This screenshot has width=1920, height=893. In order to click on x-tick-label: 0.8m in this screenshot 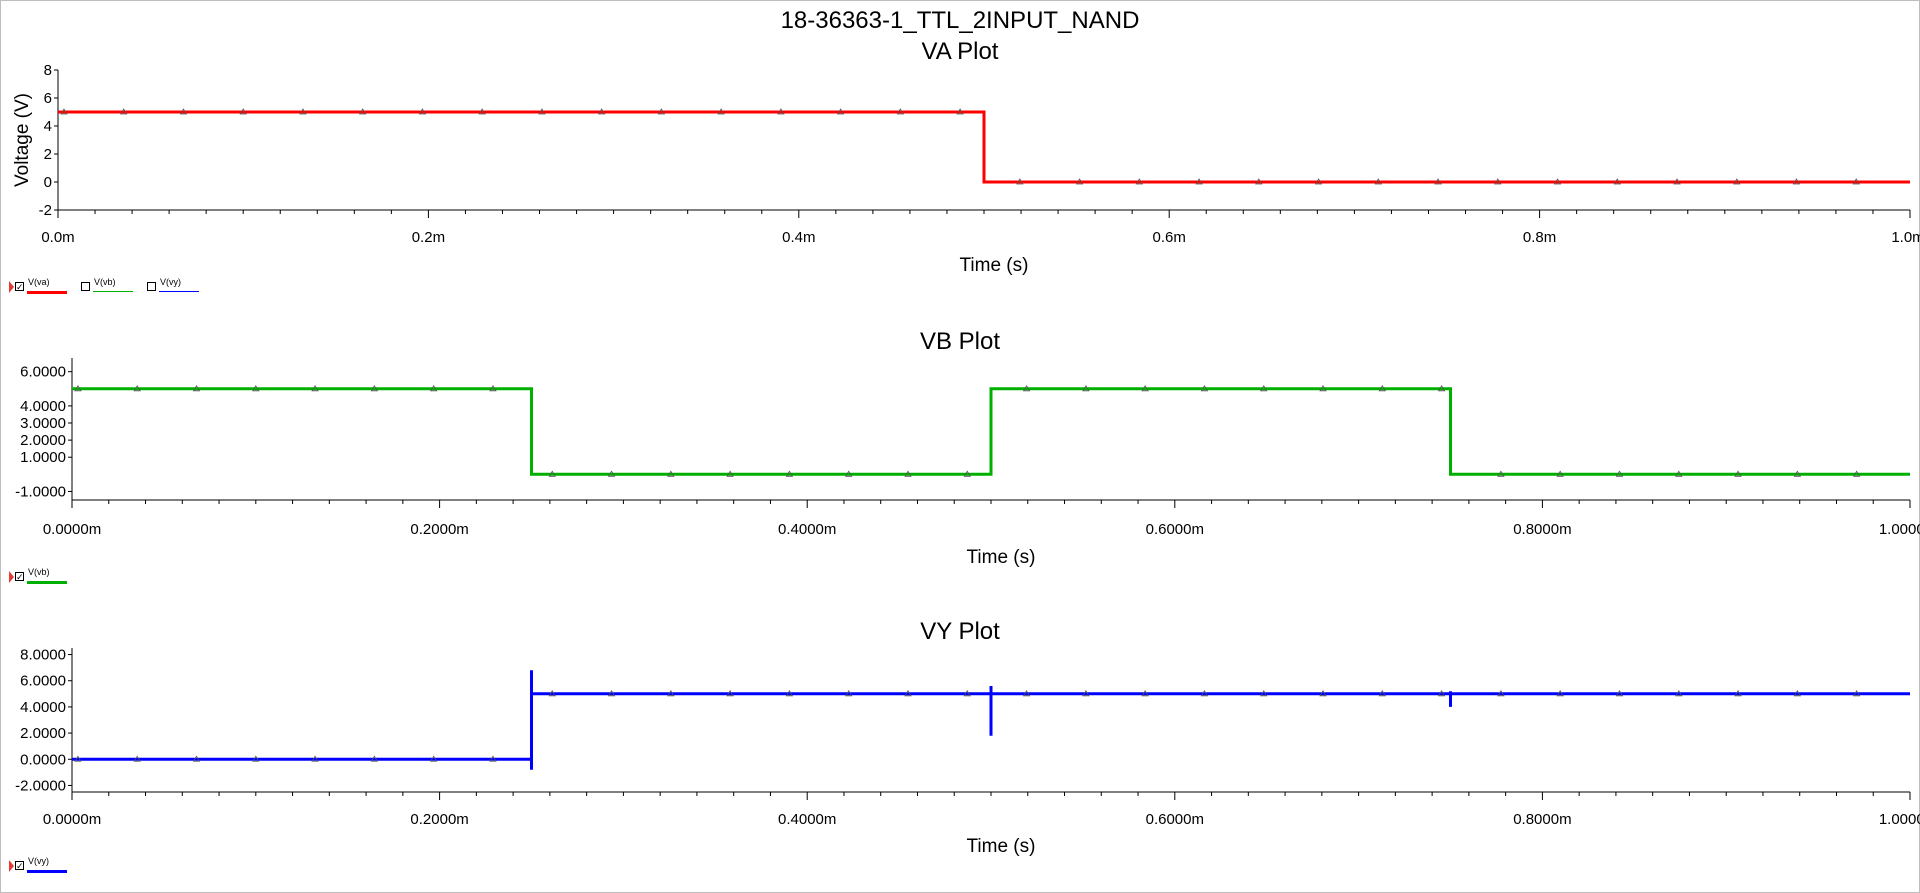, I will do `click(1539, 237)`.